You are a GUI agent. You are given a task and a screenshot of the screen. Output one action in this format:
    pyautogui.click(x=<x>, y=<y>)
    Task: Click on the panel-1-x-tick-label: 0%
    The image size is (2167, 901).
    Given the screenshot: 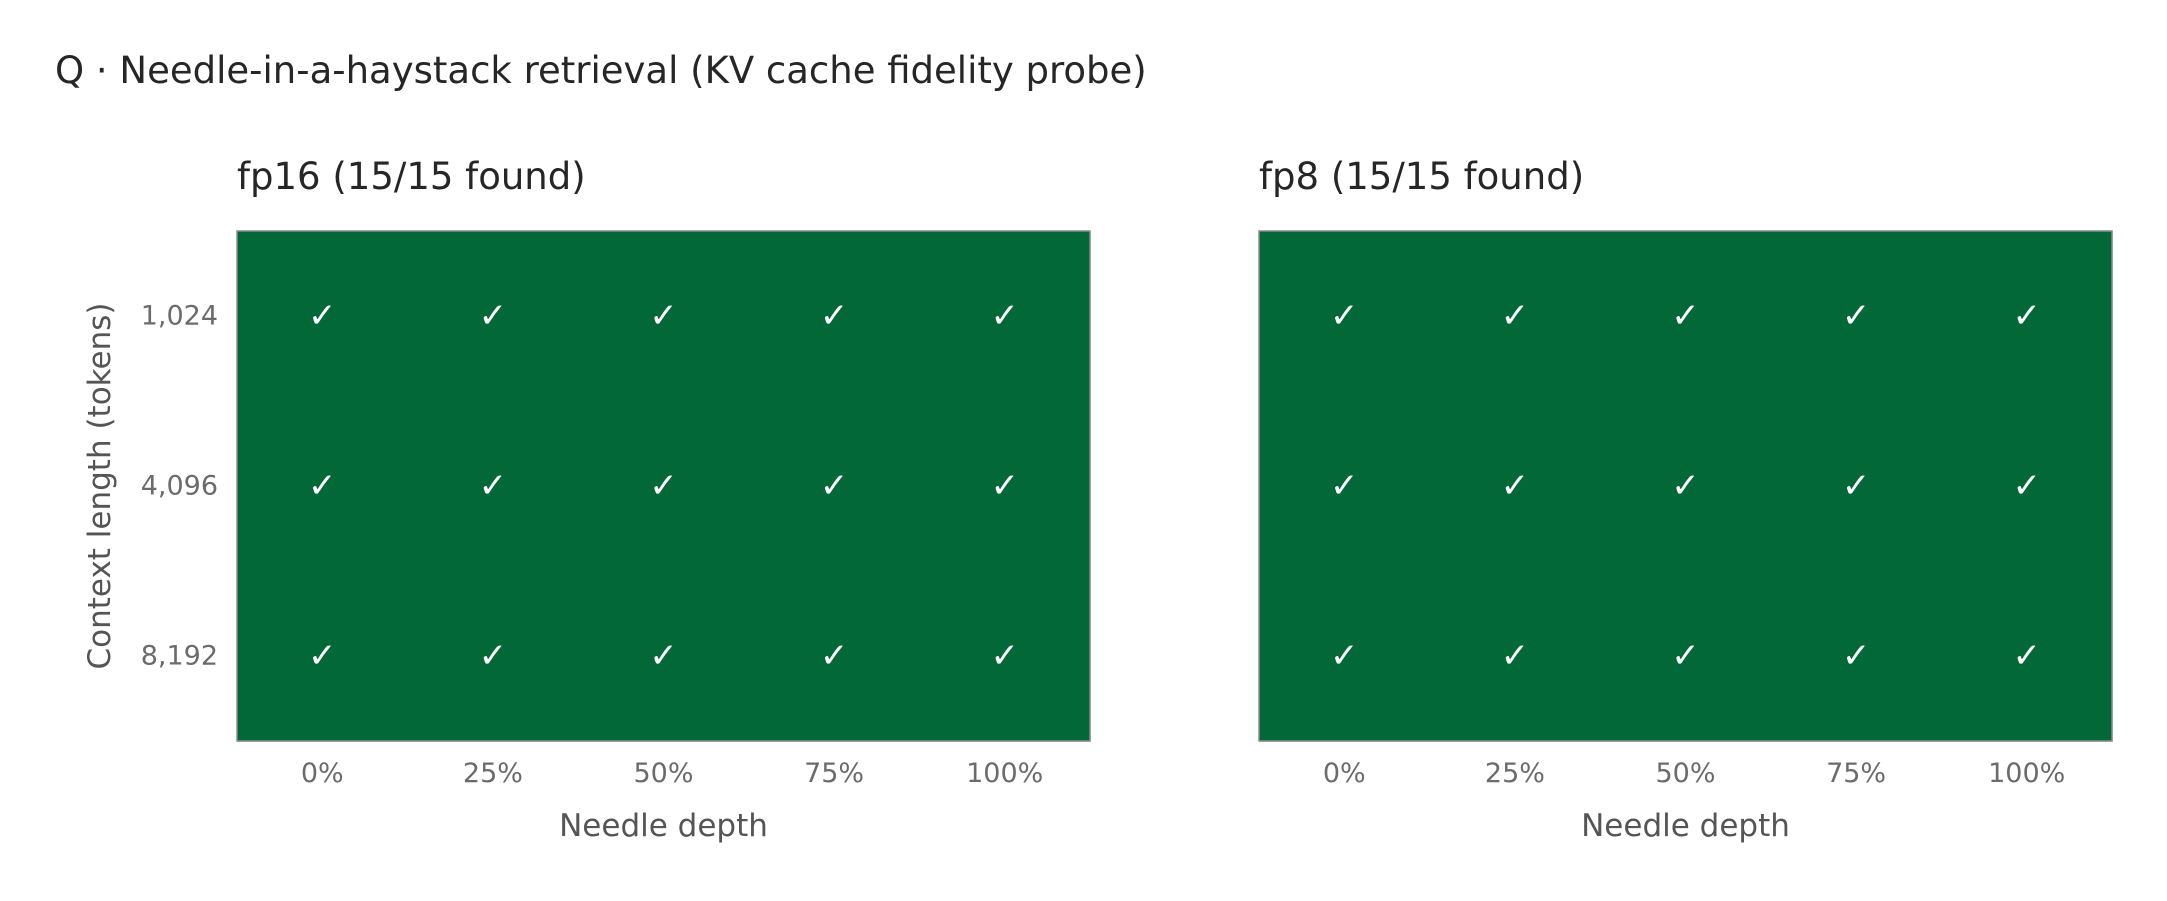 What is the action you would take?
    pyautogui.click(x=322, y=773)
    